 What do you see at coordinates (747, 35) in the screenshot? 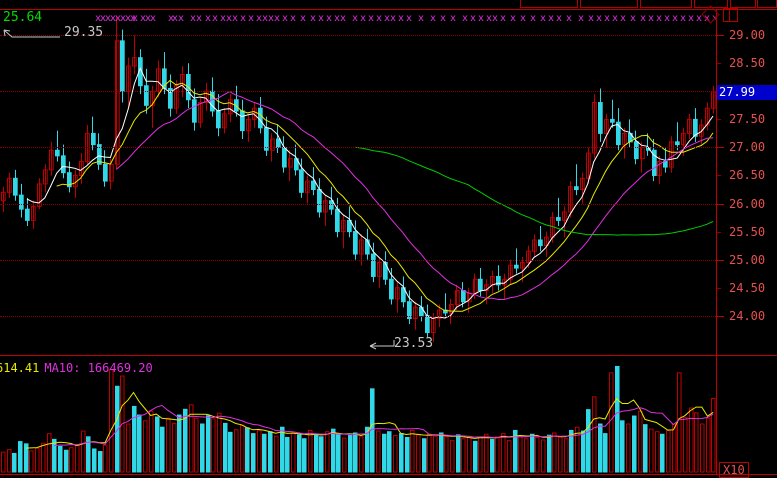
I see `price-axis-label: 29.00` at bounding box center [747, 35].